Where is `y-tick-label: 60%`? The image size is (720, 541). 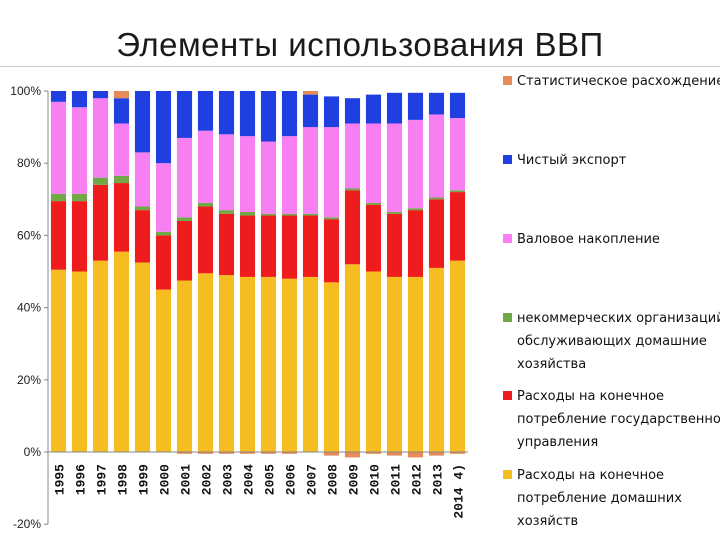
y-tick-label: 60% is located at coordinates (29, 235).